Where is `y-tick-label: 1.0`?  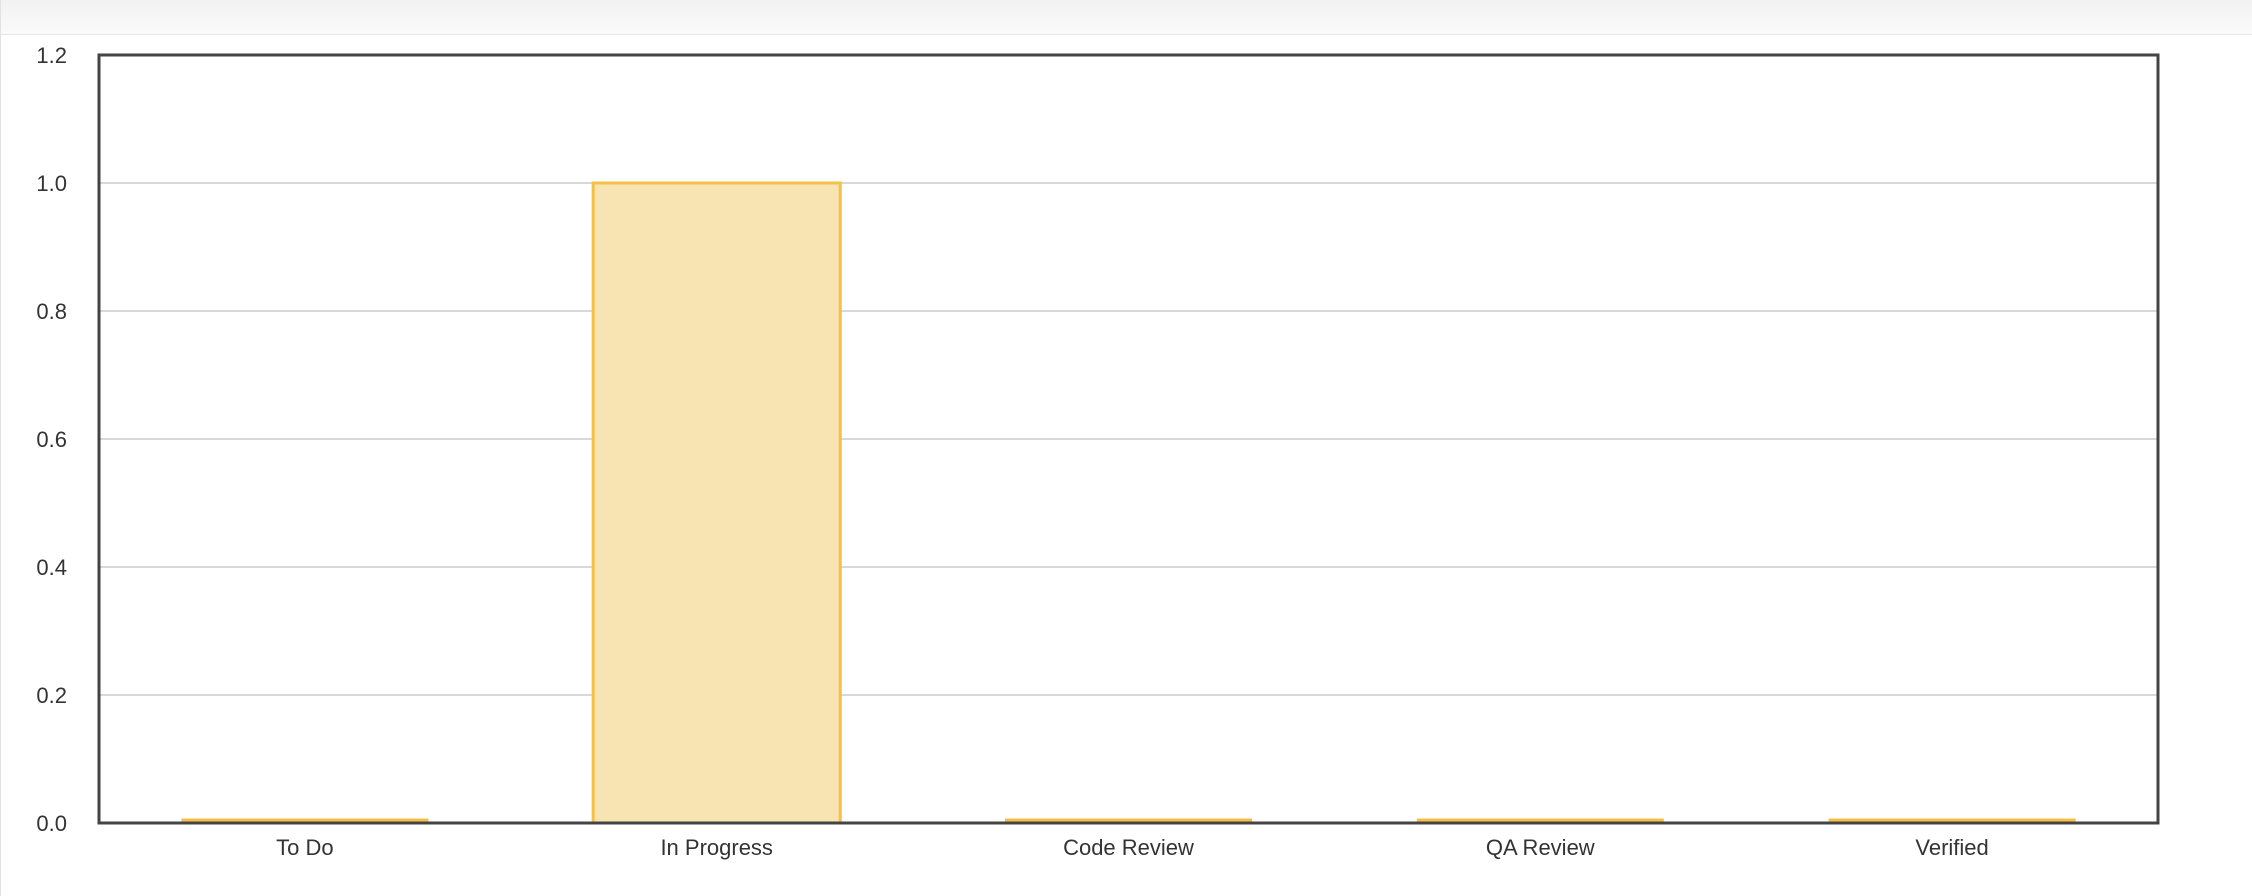
y-tick-label: 1.0 is located at coordinates (51, 183).